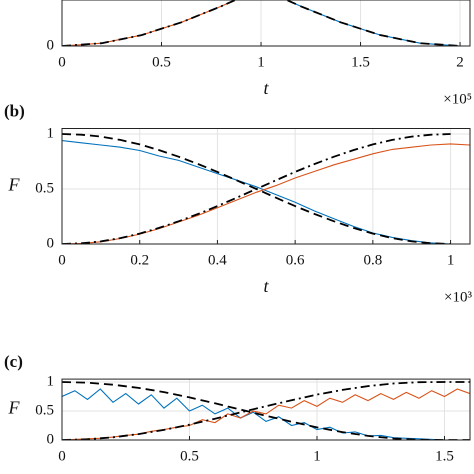 The image size is (474, 474). Describe the element at coordinates (14, 110) in the screenshot. I see `panel-label: (b)` at that location.